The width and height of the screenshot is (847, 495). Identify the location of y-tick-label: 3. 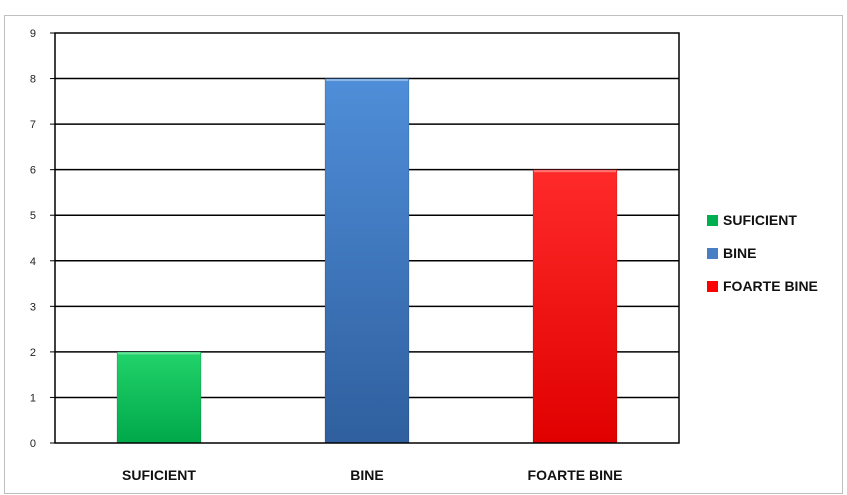
(33, 307).